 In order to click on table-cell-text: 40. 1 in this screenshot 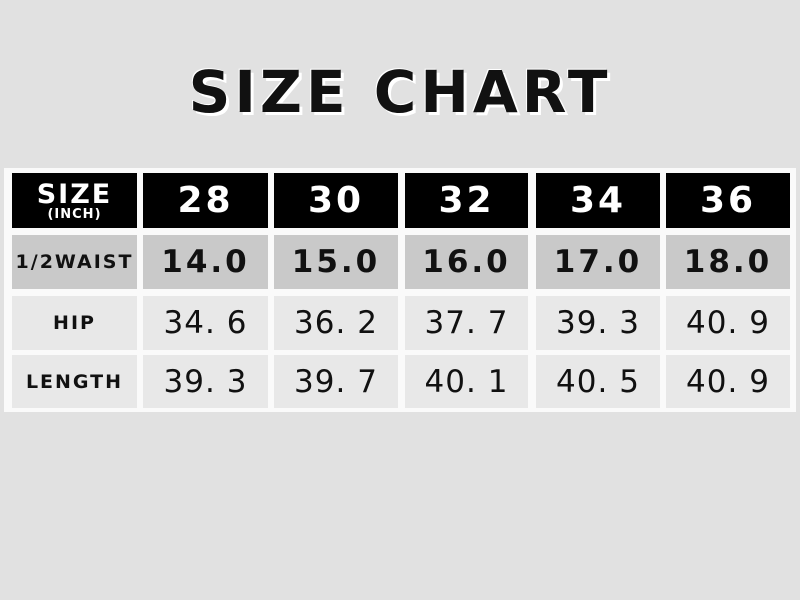, I will do `click(466, 381)`.